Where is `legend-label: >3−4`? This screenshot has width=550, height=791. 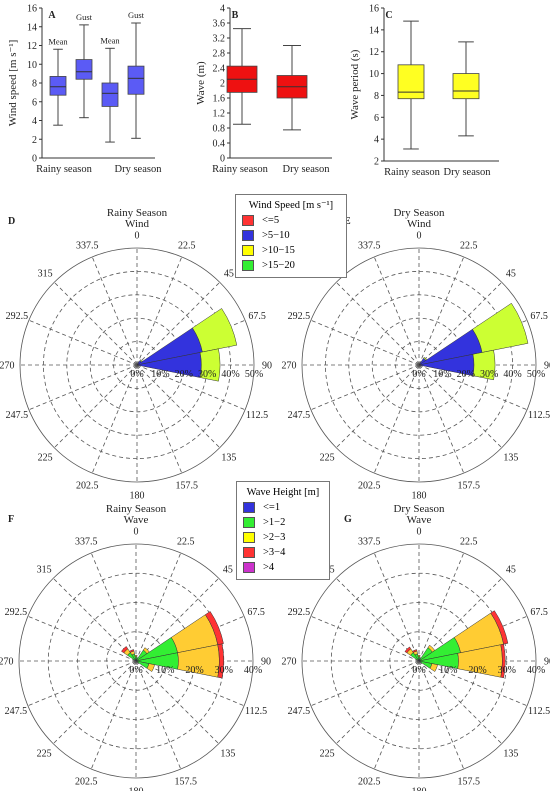
legend-label: >3−4 is located at coordinates (274, 552).